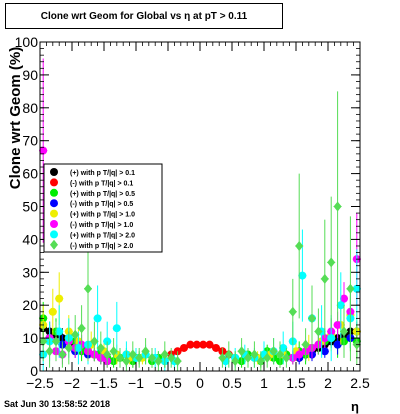 This screenshot has height=414, width=400. What do you see at coordinates (27, 42) in the screenshot?
I see `y-tick-label: 100` at bounding box center [27, 42].